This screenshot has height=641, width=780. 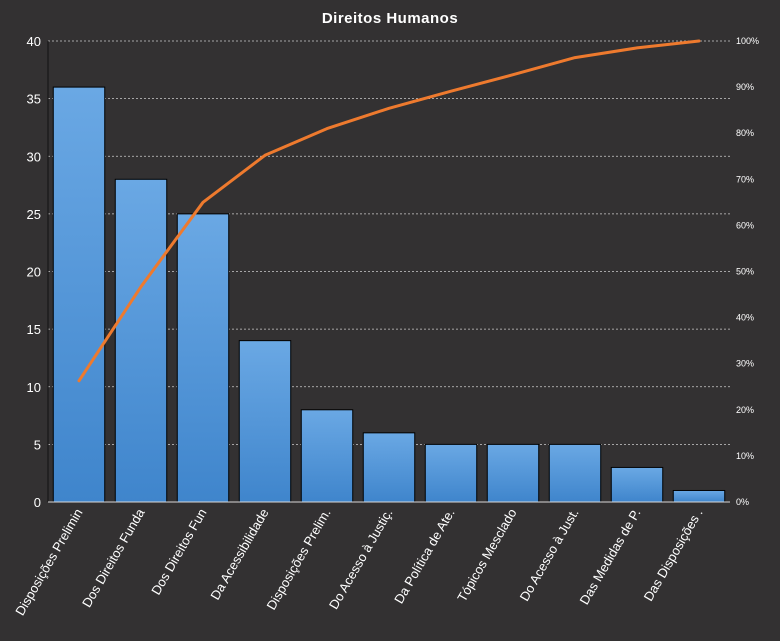 I want to click on y2-tick-label: 30%, so click(x=745, y=364).